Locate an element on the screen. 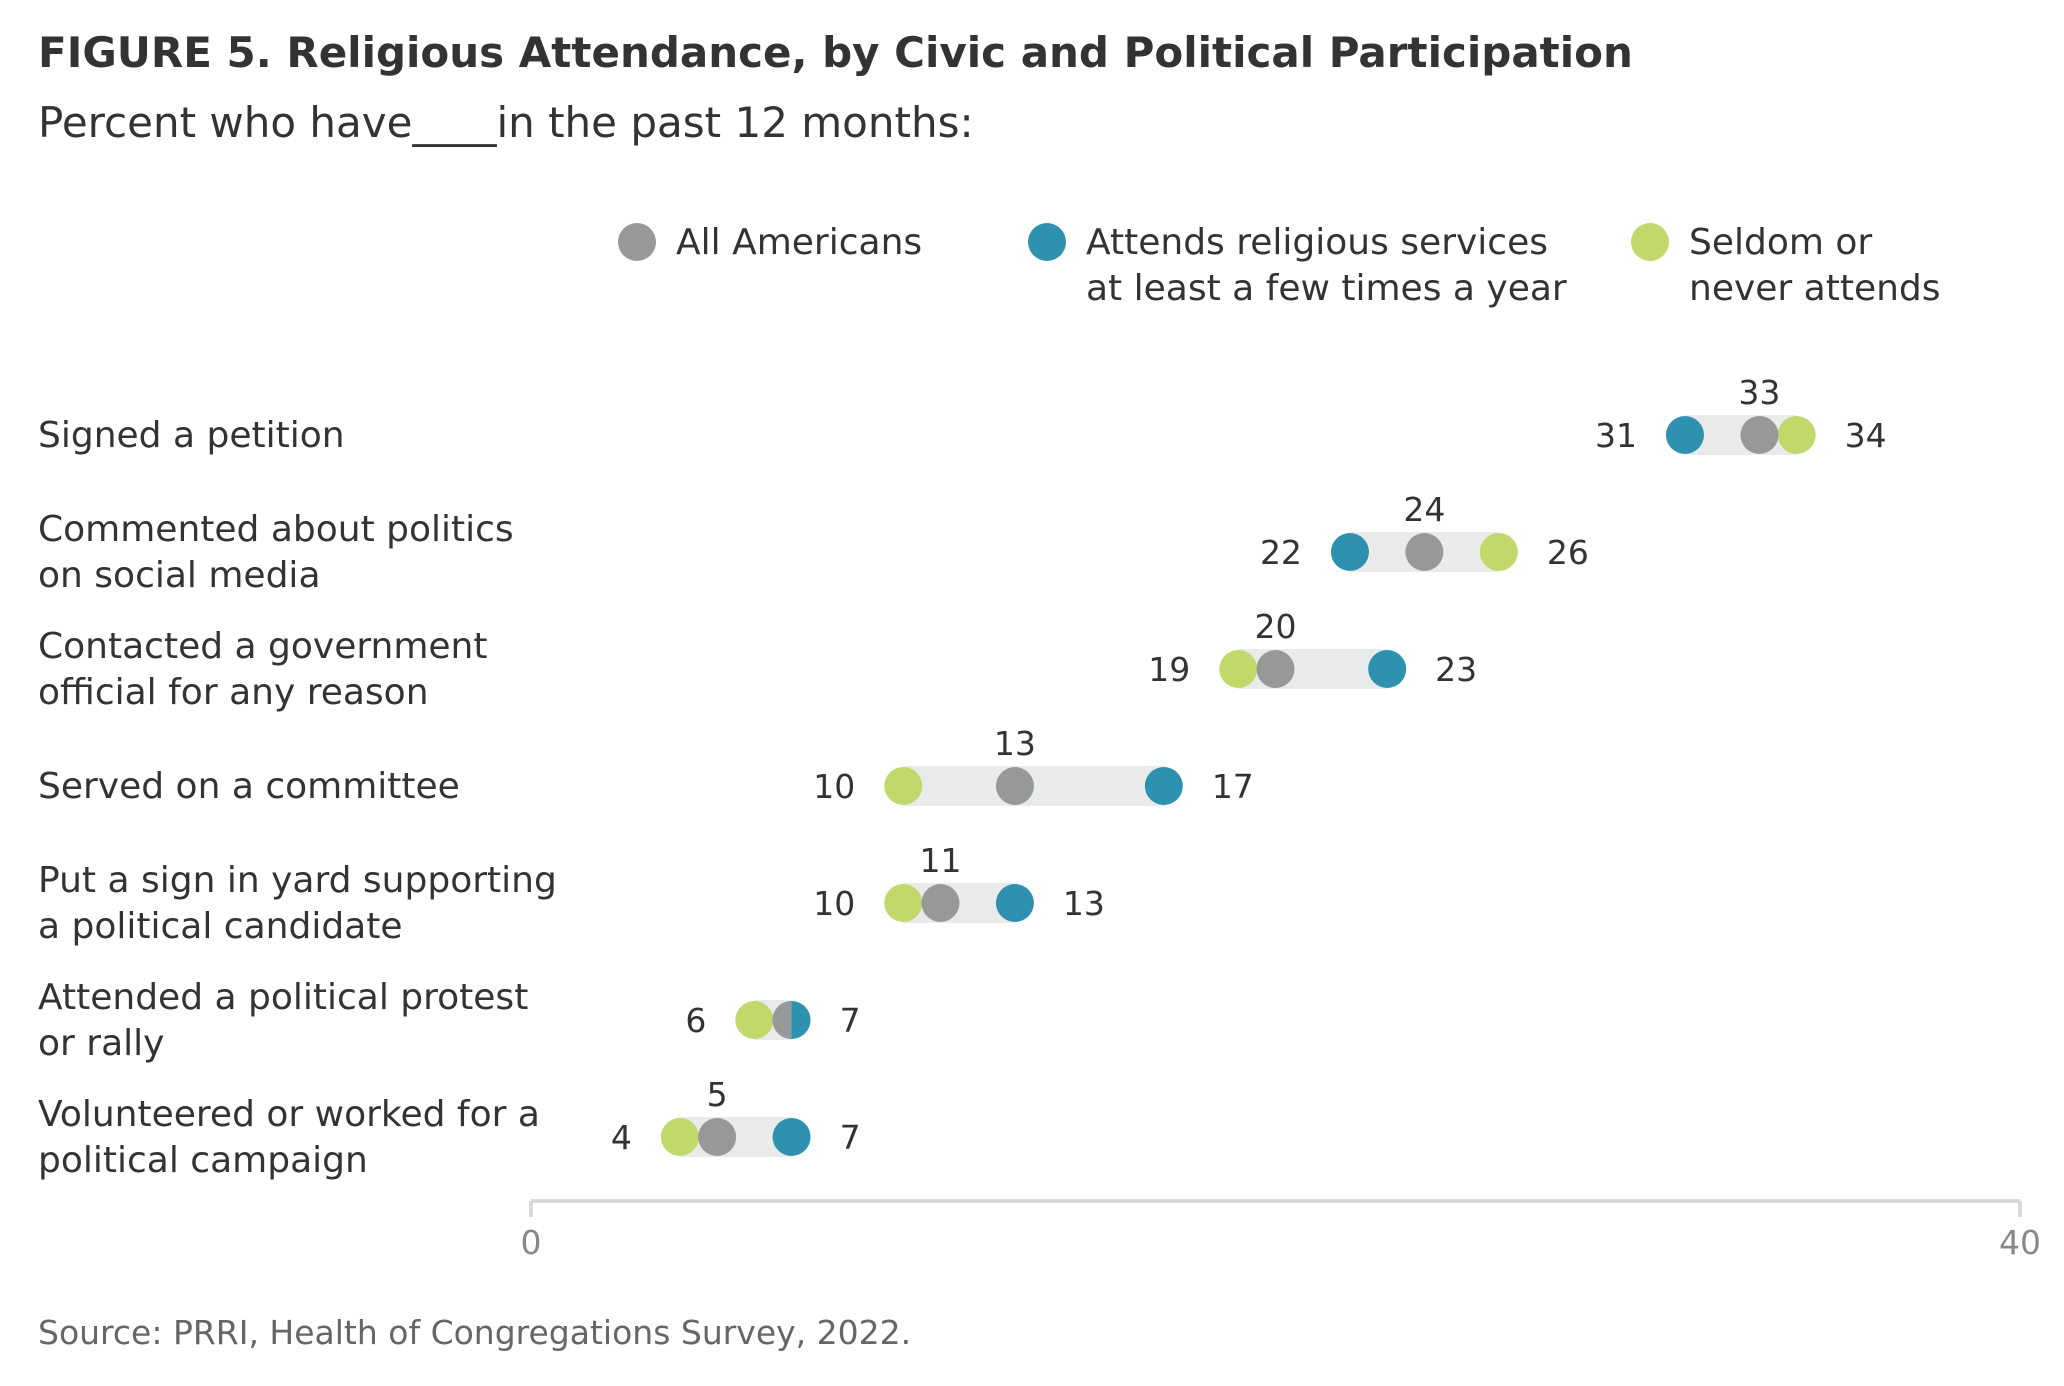 The width and height of the screenshot is (2064, 1386). row-label: a political candidate is located at coordinates (220, 926).